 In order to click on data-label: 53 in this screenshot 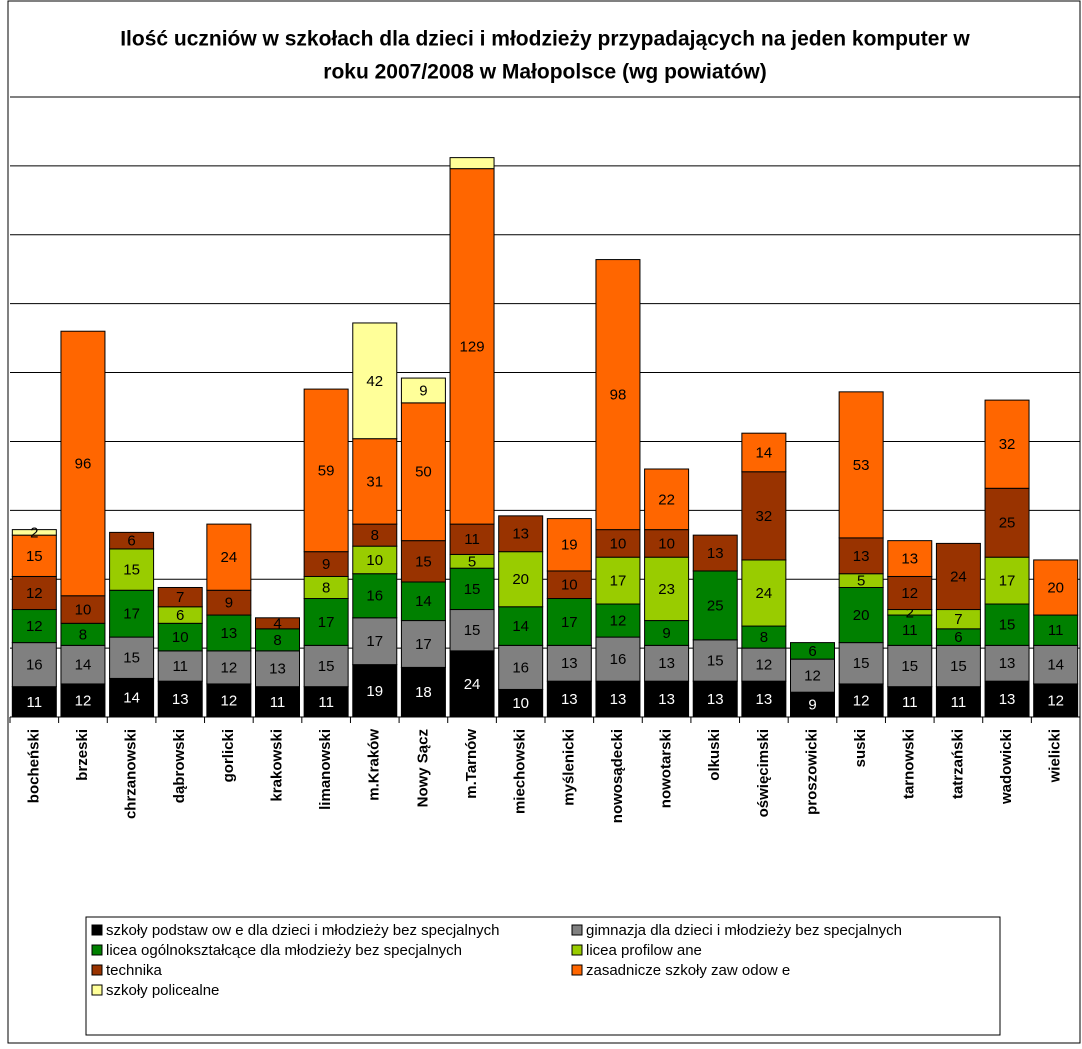, I will do `click(861, 465)`.